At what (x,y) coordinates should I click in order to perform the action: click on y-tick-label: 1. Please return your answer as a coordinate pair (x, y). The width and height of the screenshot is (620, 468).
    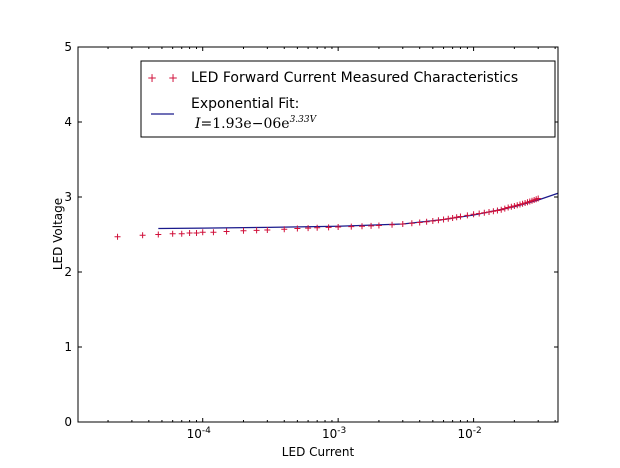
    Looking at the image, I should click on (68, 347).